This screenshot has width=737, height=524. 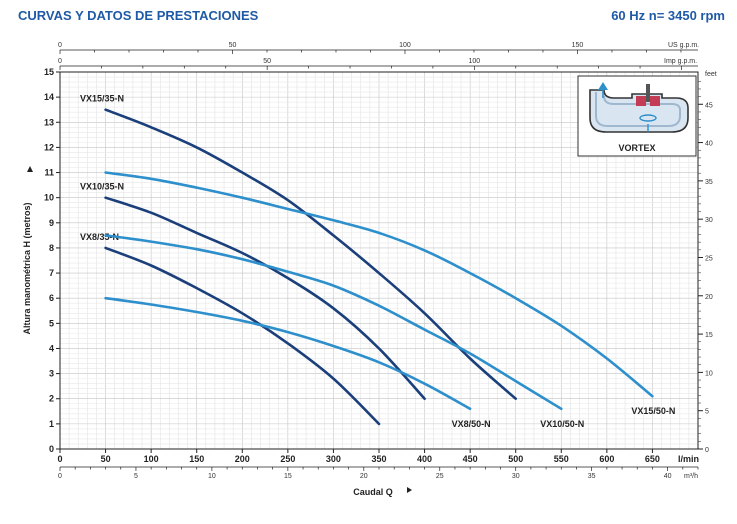 I want to click on x-axis-label: Caudal Q, so click(x=373, y=492).